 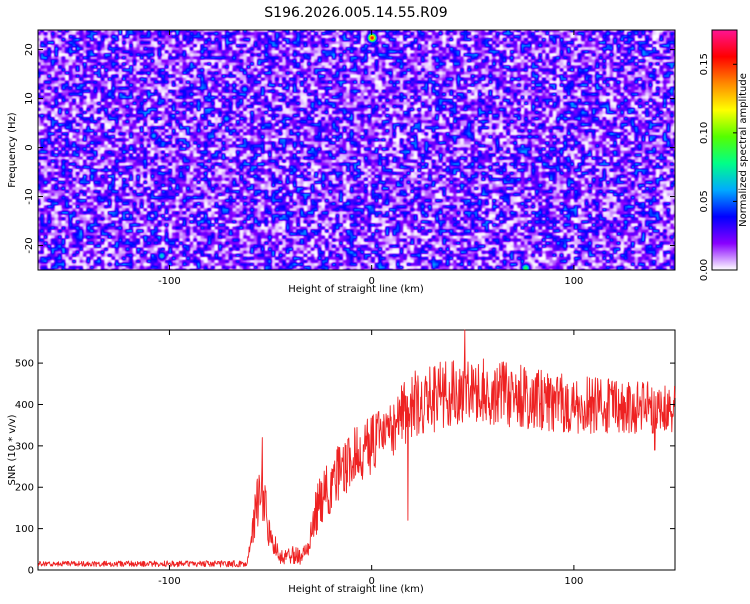 I want to click on colorbar-tick-label: 0.05, so click(x=704, y=201).